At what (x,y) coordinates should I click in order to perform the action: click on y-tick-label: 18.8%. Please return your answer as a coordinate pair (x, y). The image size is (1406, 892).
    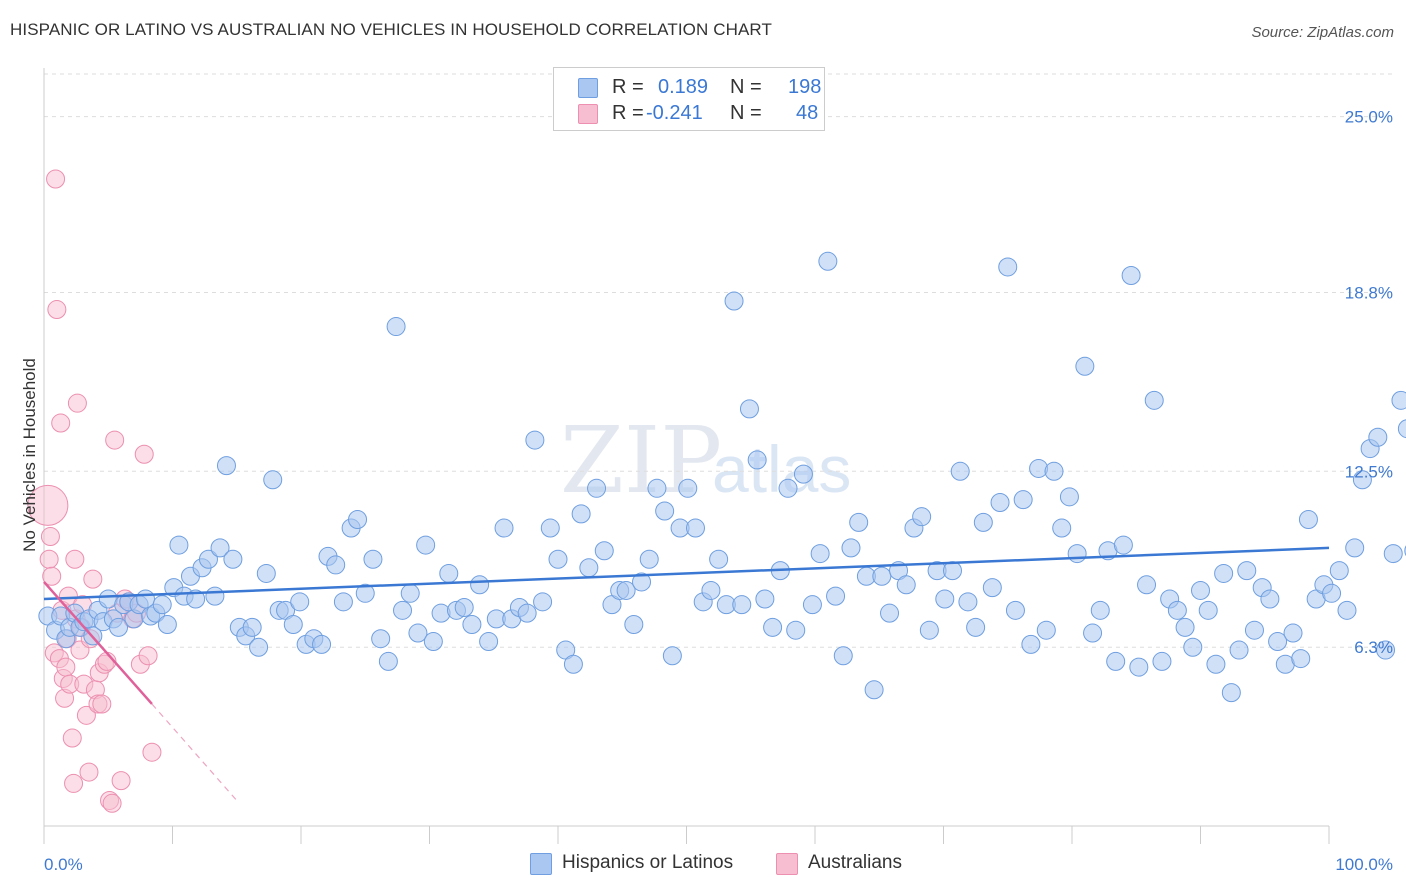
    Looking at the image, I should click on (1369, 293).